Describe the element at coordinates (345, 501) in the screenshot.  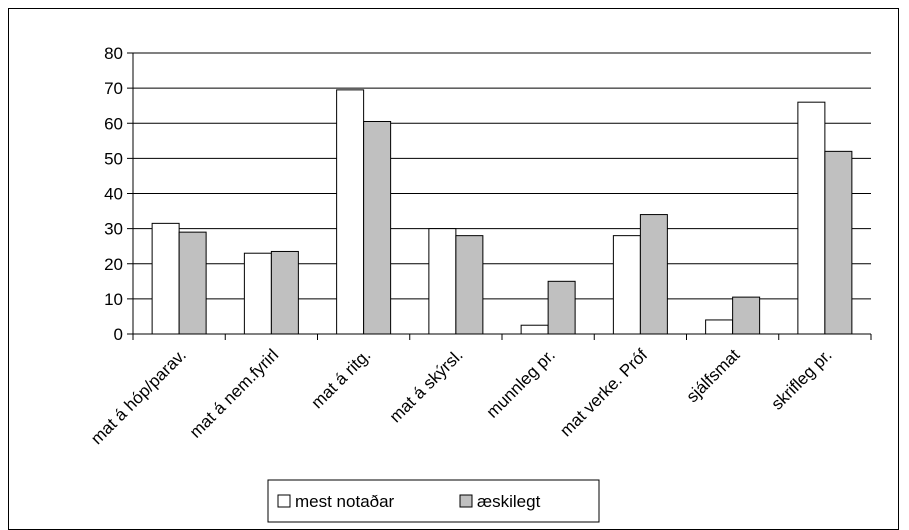
I see `legend-label: mest notaðar` at that location.